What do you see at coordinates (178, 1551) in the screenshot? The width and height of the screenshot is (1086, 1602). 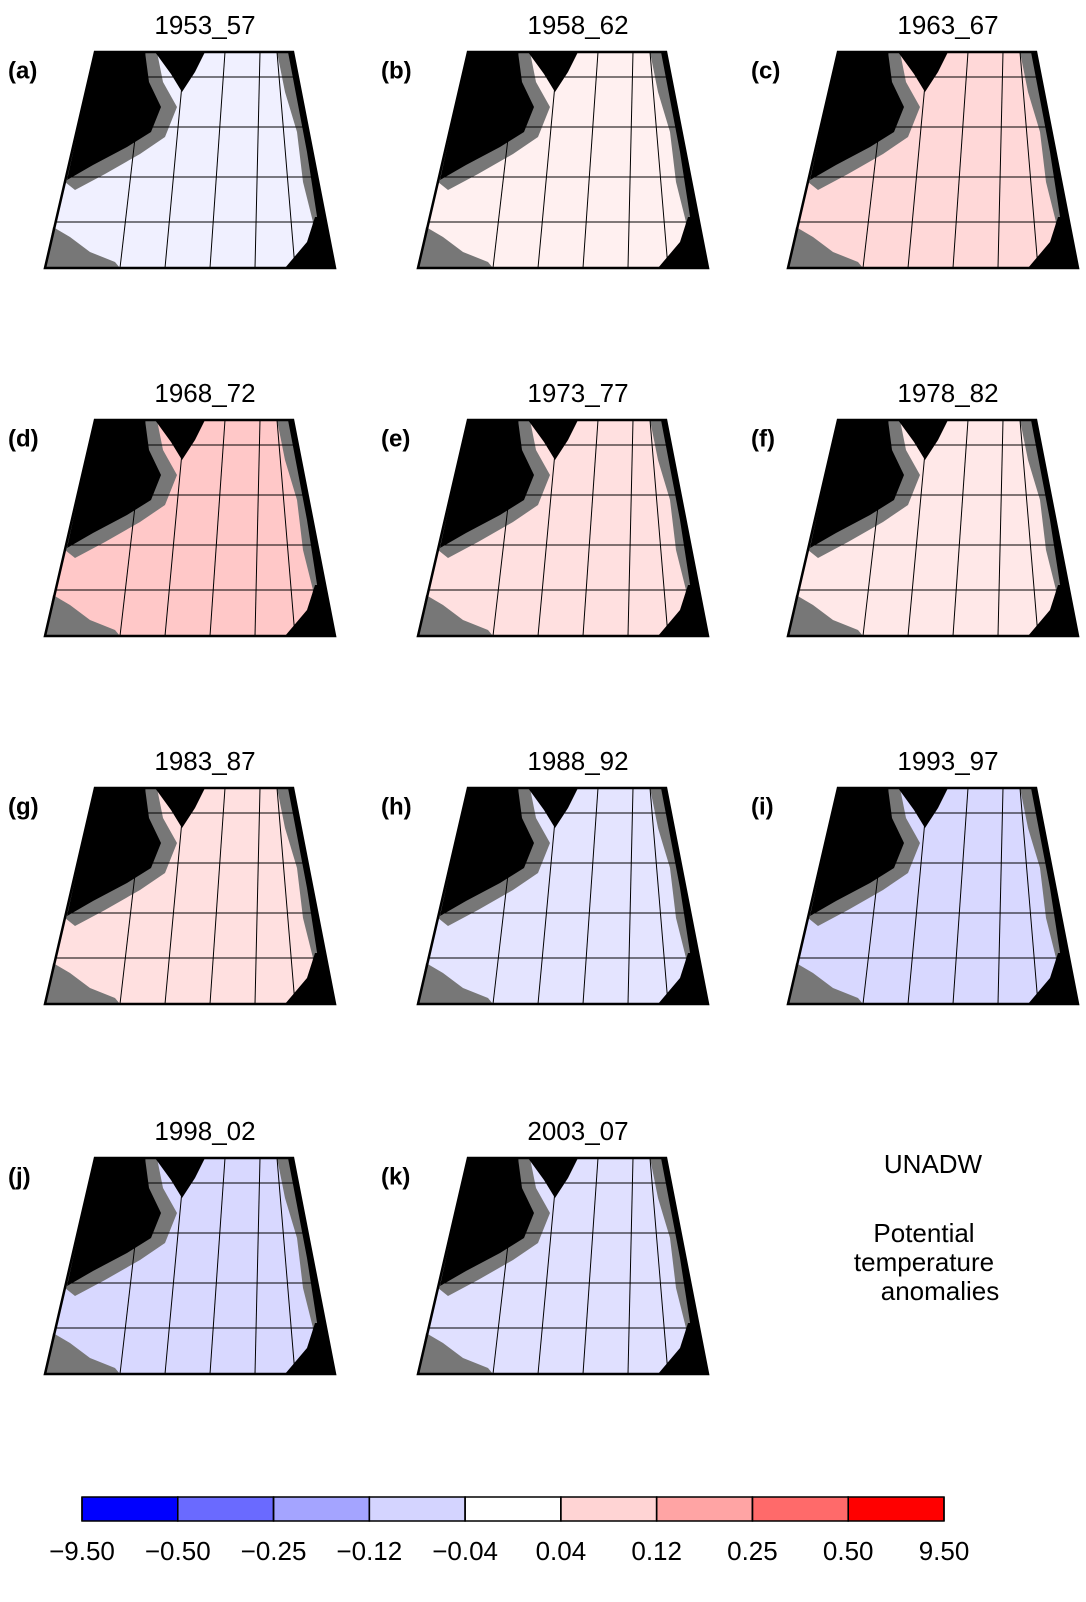 I see `colorbar-tick-label: −0.50` at bounding box center [178, 1551].